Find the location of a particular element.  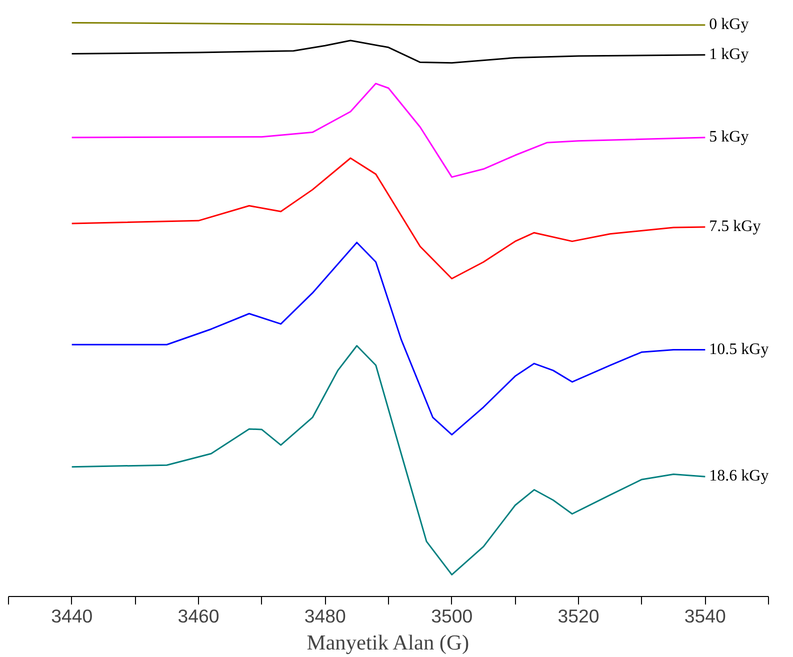

x-tick-label: 3520 is located at coordinates (579, 616).